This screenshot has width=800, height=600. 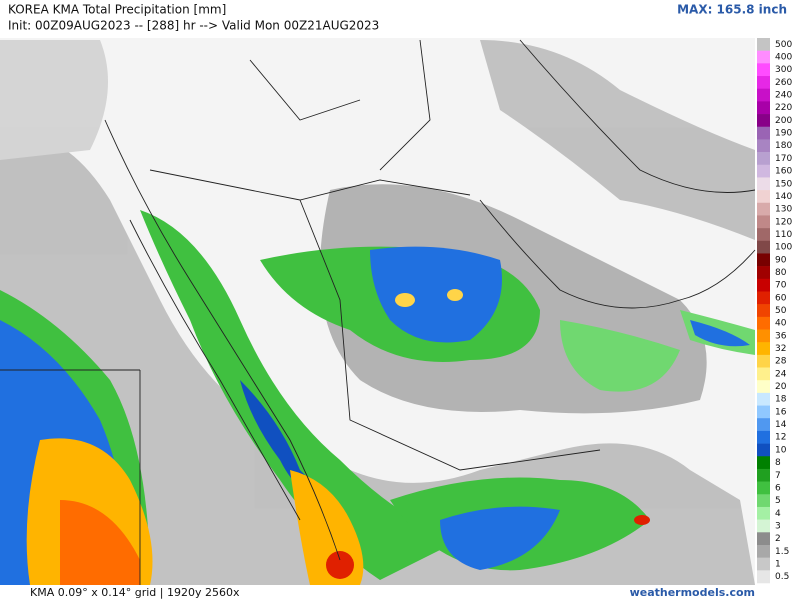 I want to click on legend-label: 80, so click(x=781, y=273).